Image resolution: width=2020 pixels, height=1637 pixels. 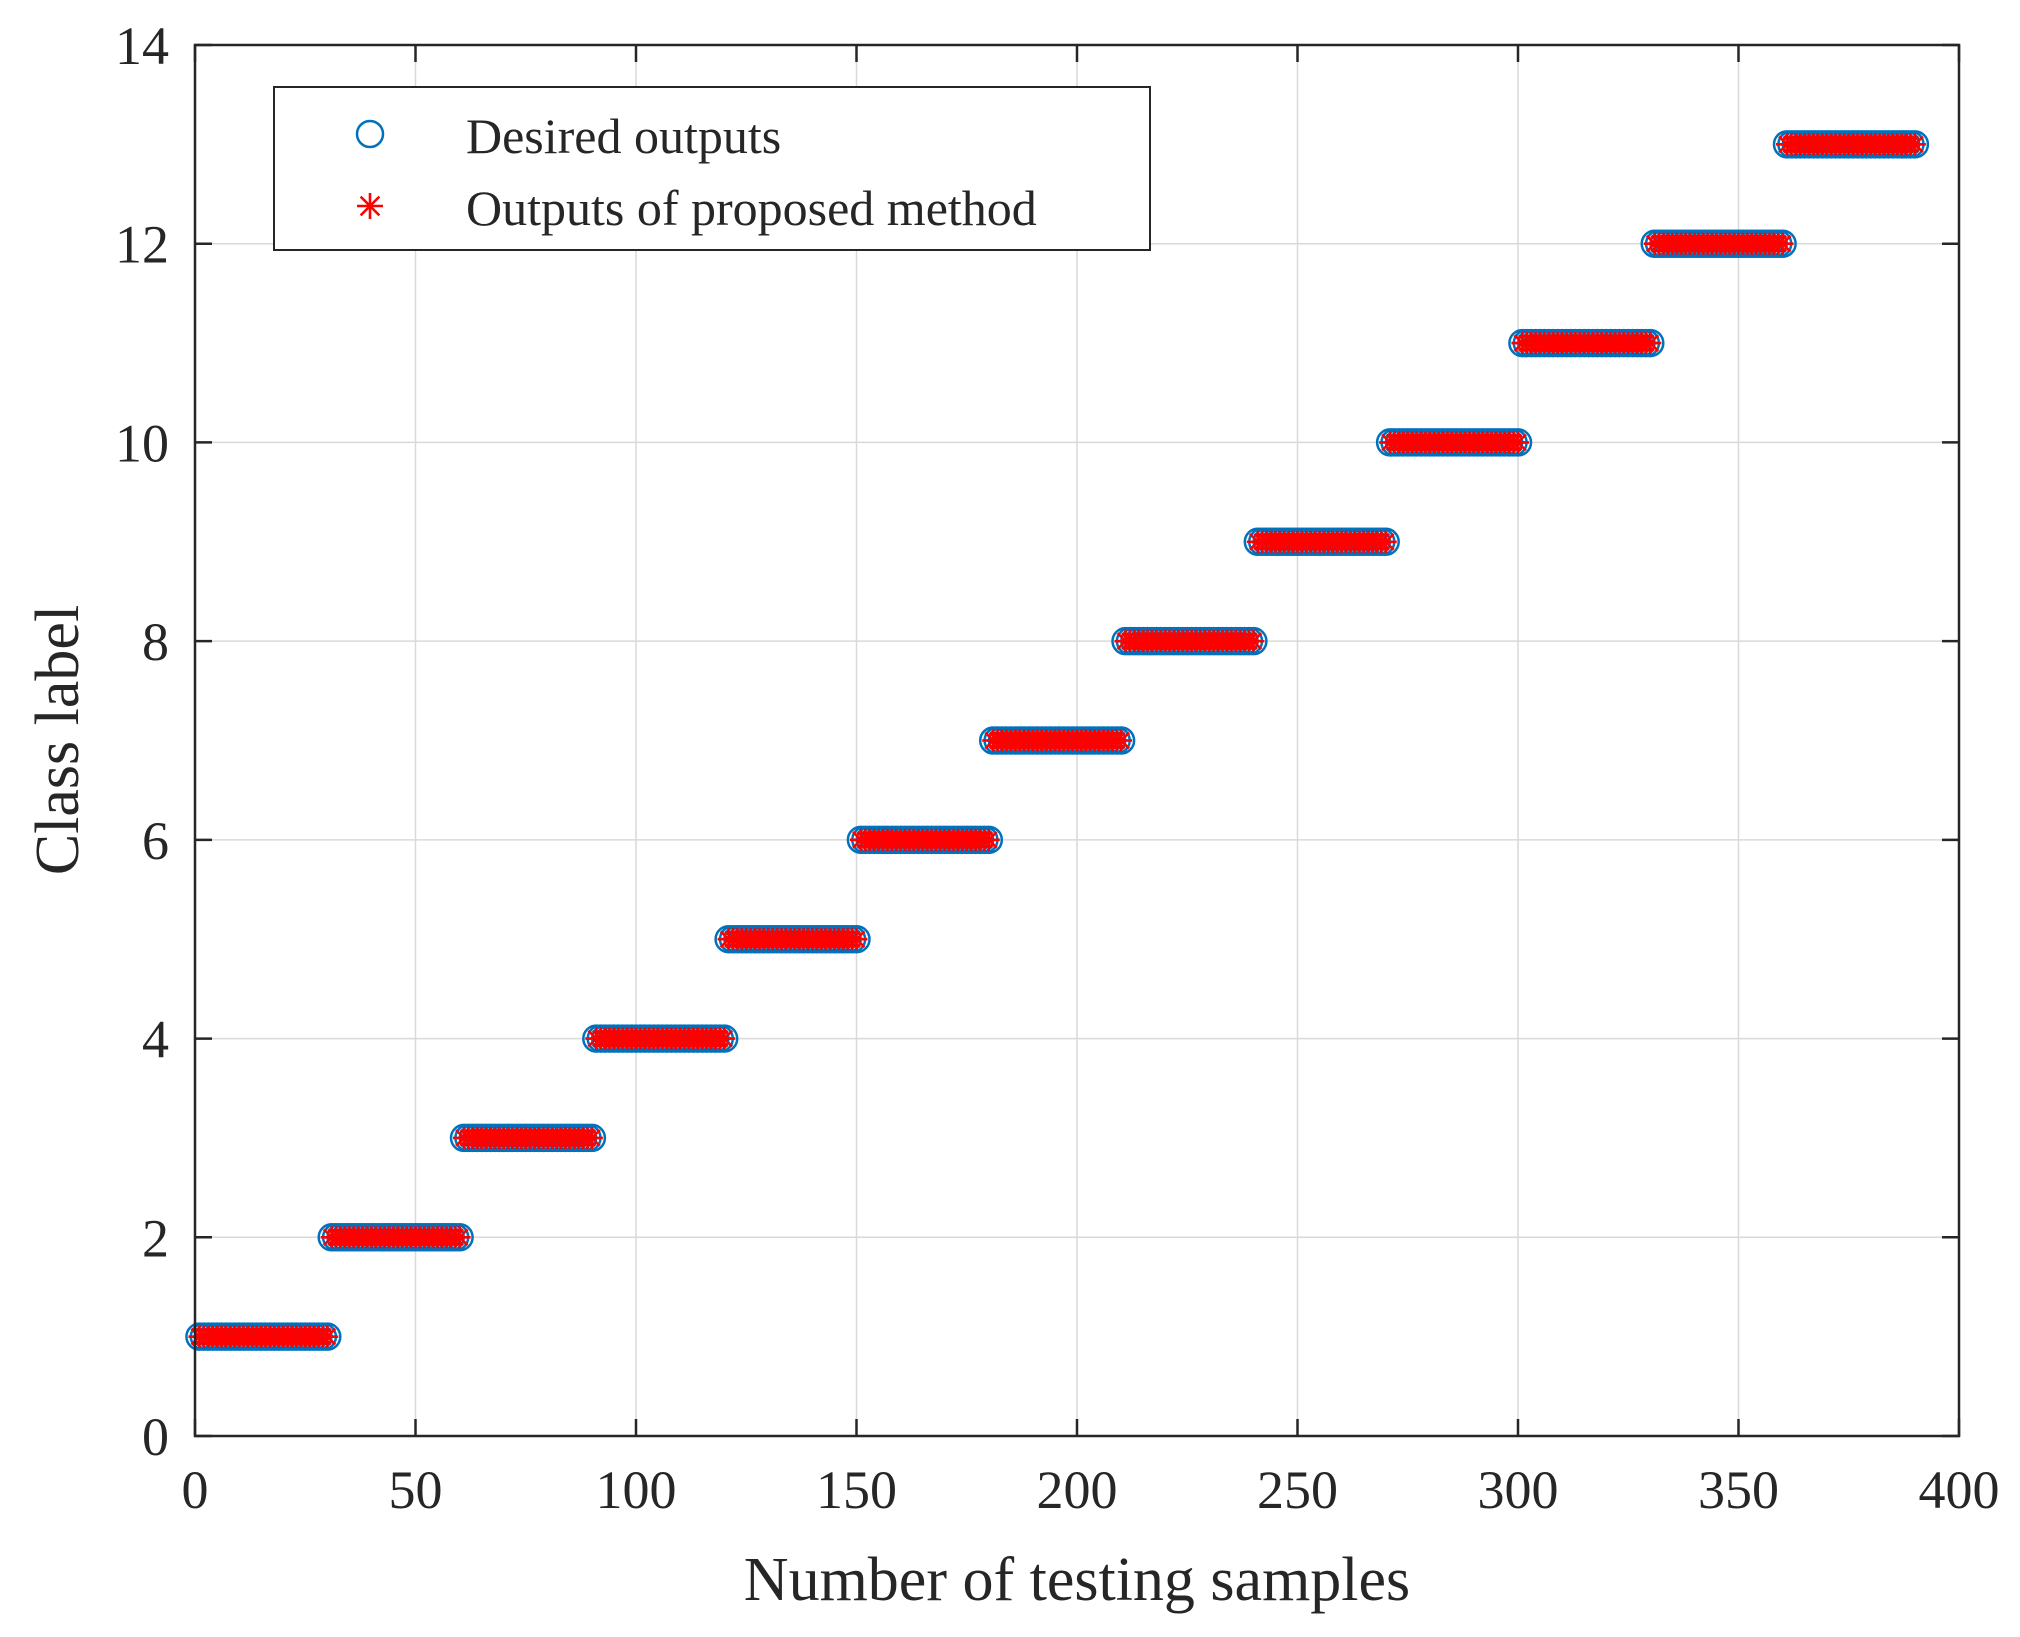 What do you see at coordinates (1518, 1490) in the screenshot?
I see `x-tick-label: 300` at bounding box center [1518, 1490].